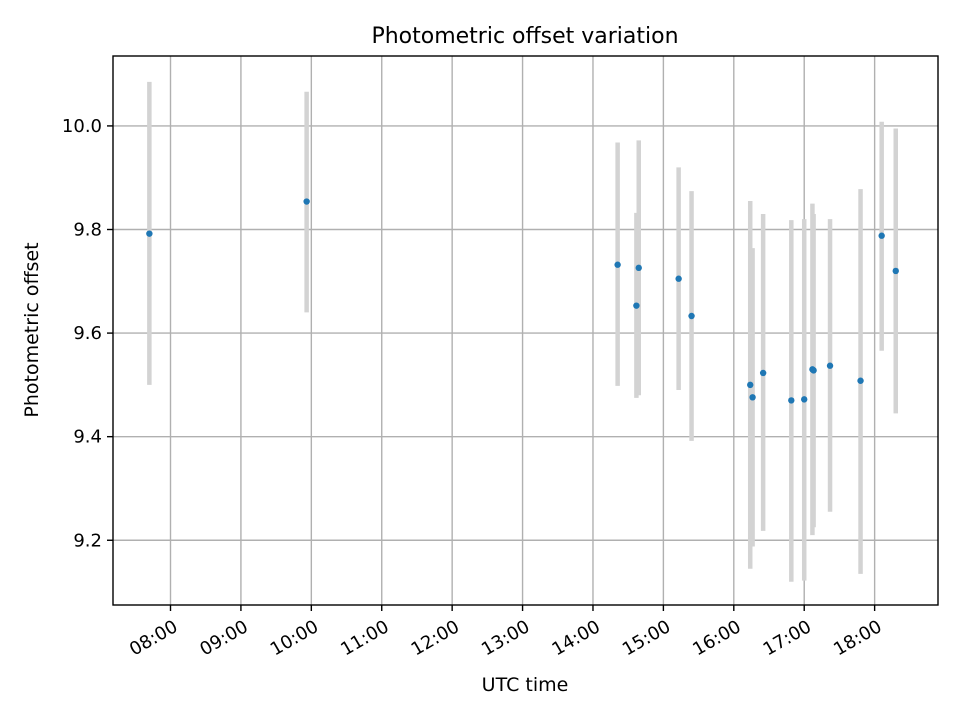 The image size is (960, 720). What do you see at coordinates (87, 437) in the screenshot?
I see `y-tick-label: 9.4` at bounding box center [87, 437].